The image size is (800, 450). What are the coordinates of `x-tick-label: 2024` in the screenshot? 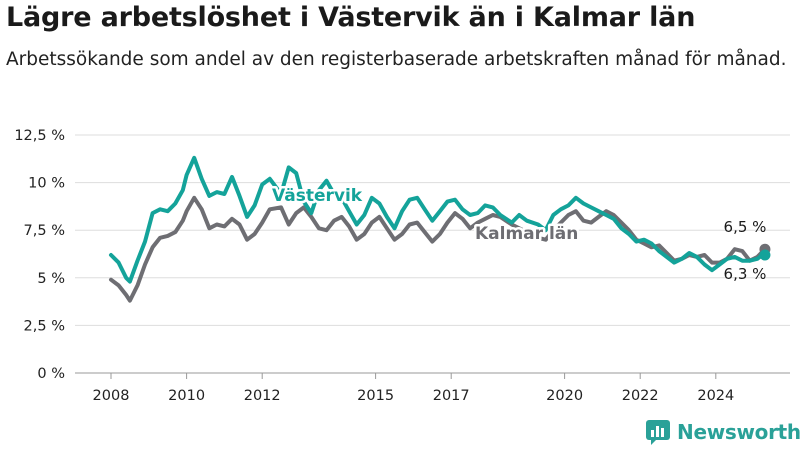 It's located at (715, 396).